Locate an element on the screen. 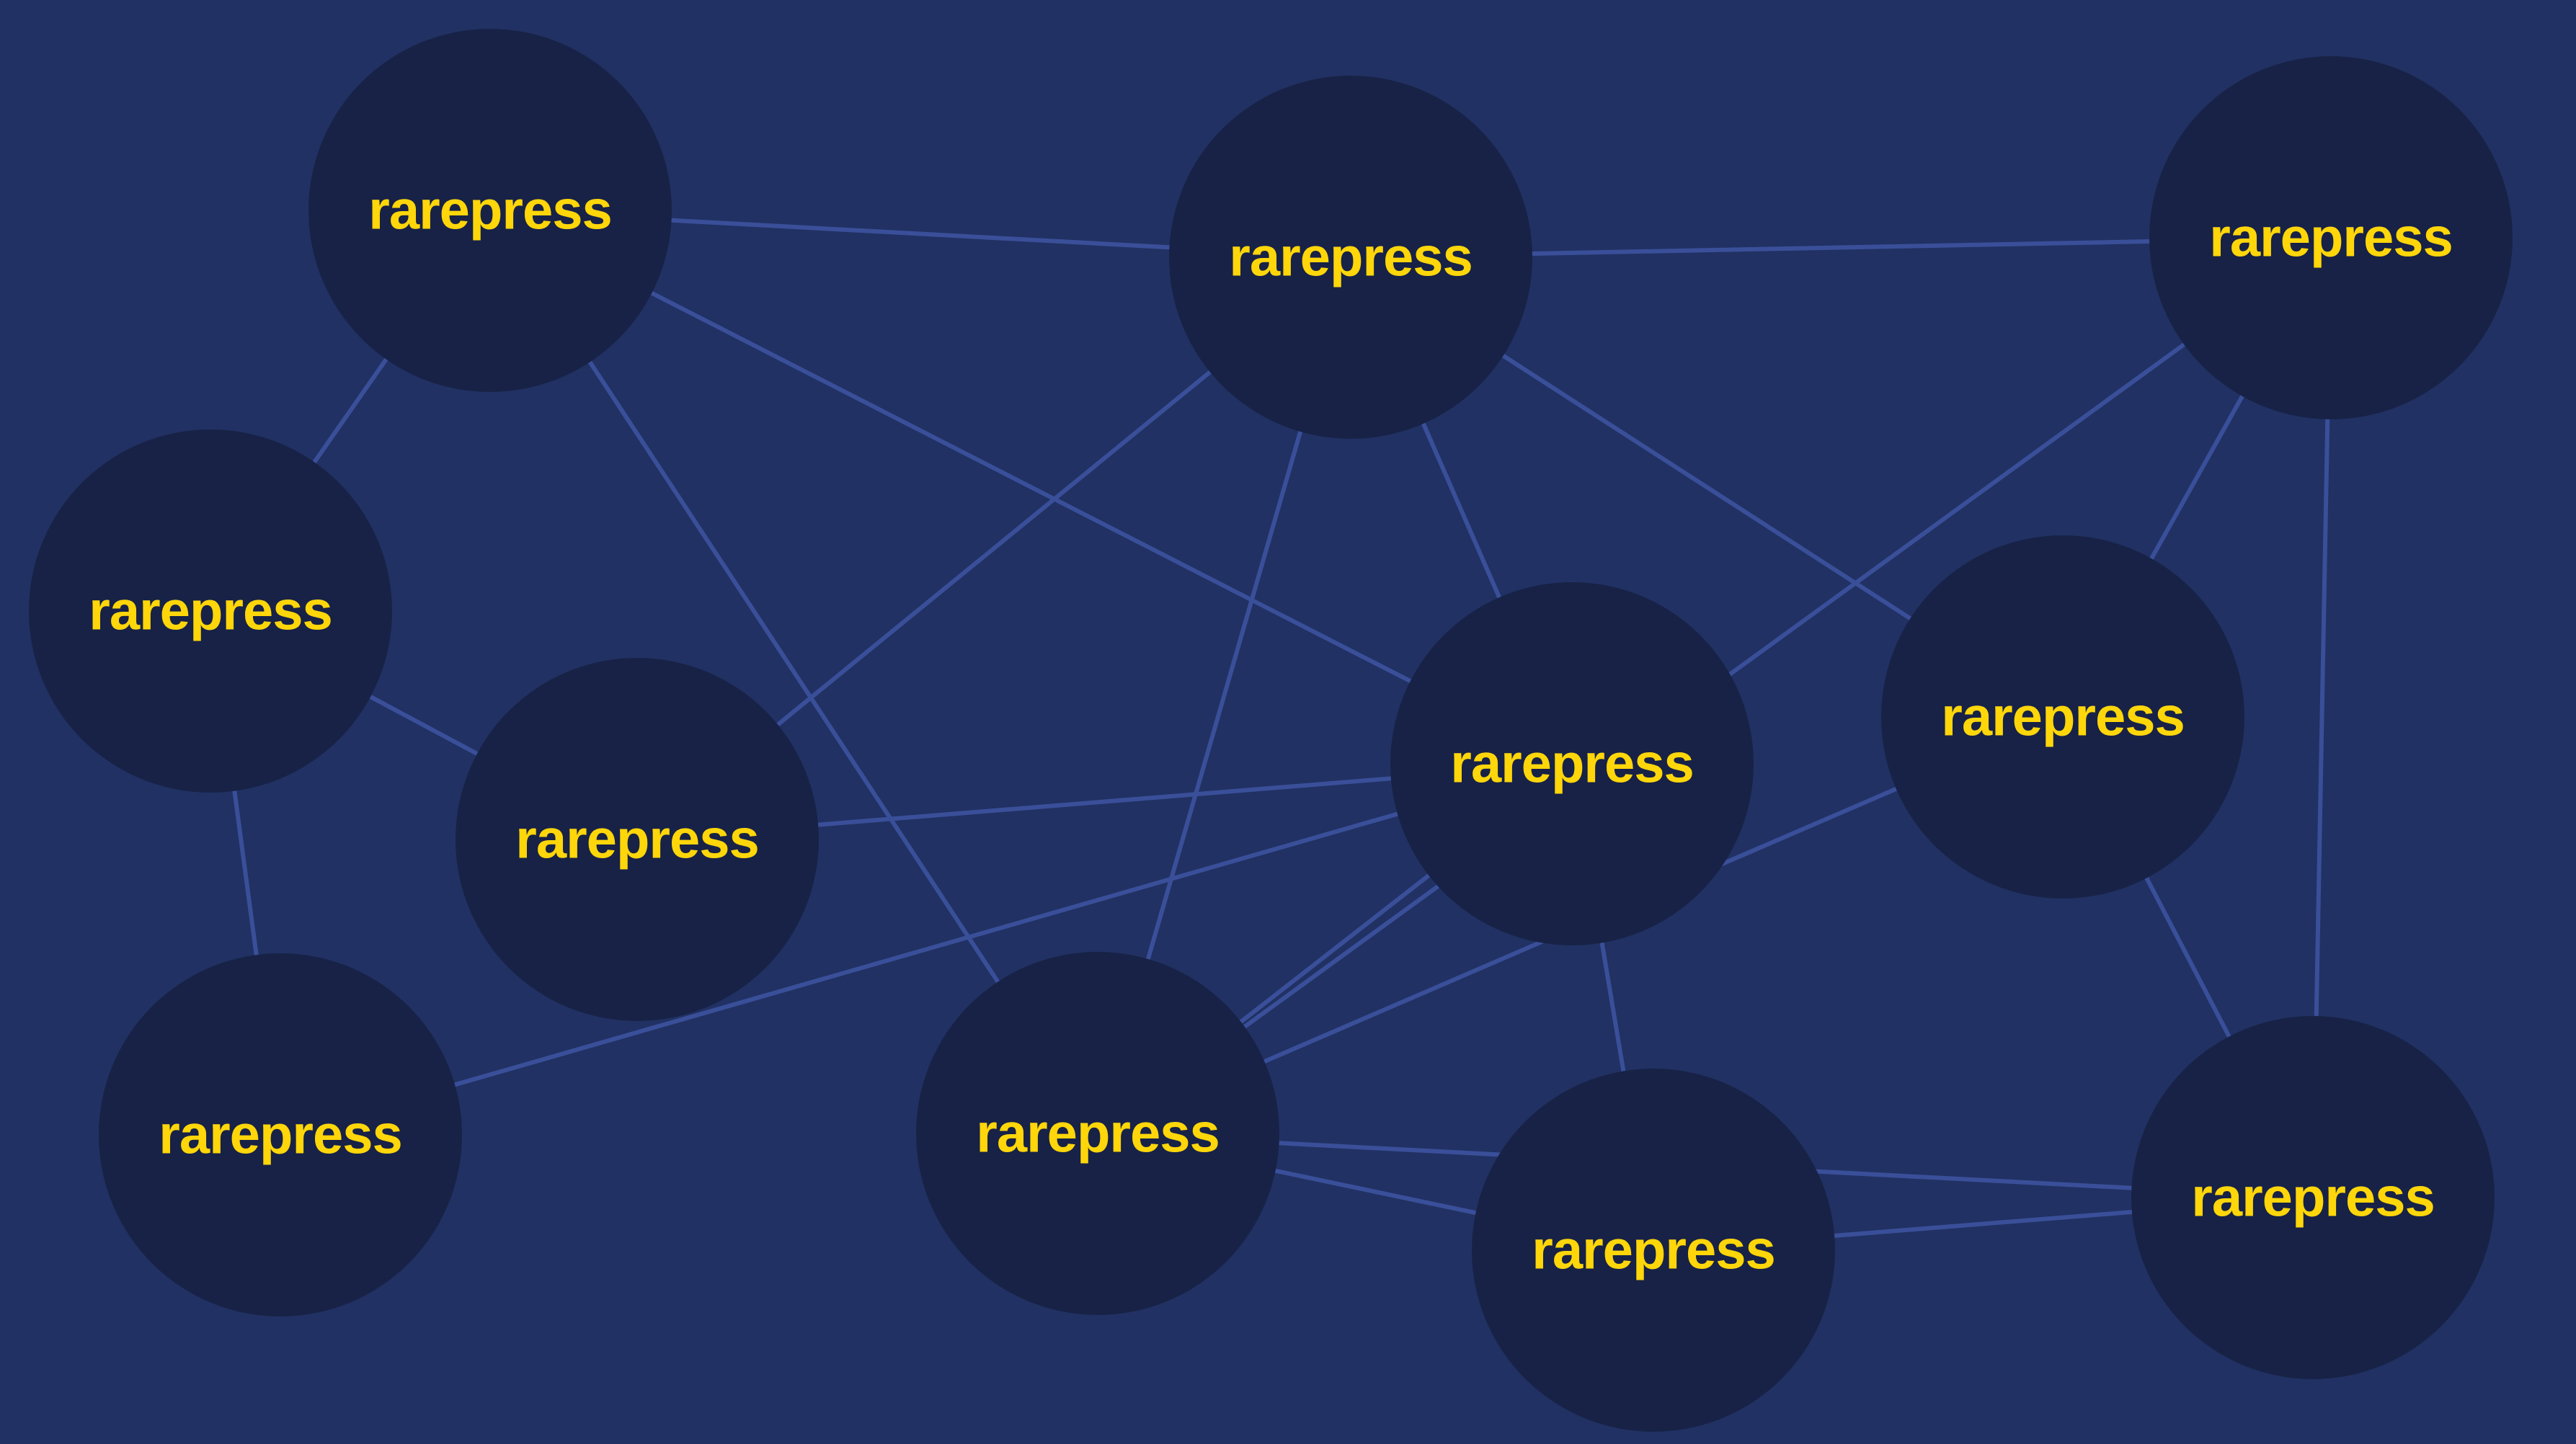  node-n9: rarepress is located at coordinates (2062, 717).